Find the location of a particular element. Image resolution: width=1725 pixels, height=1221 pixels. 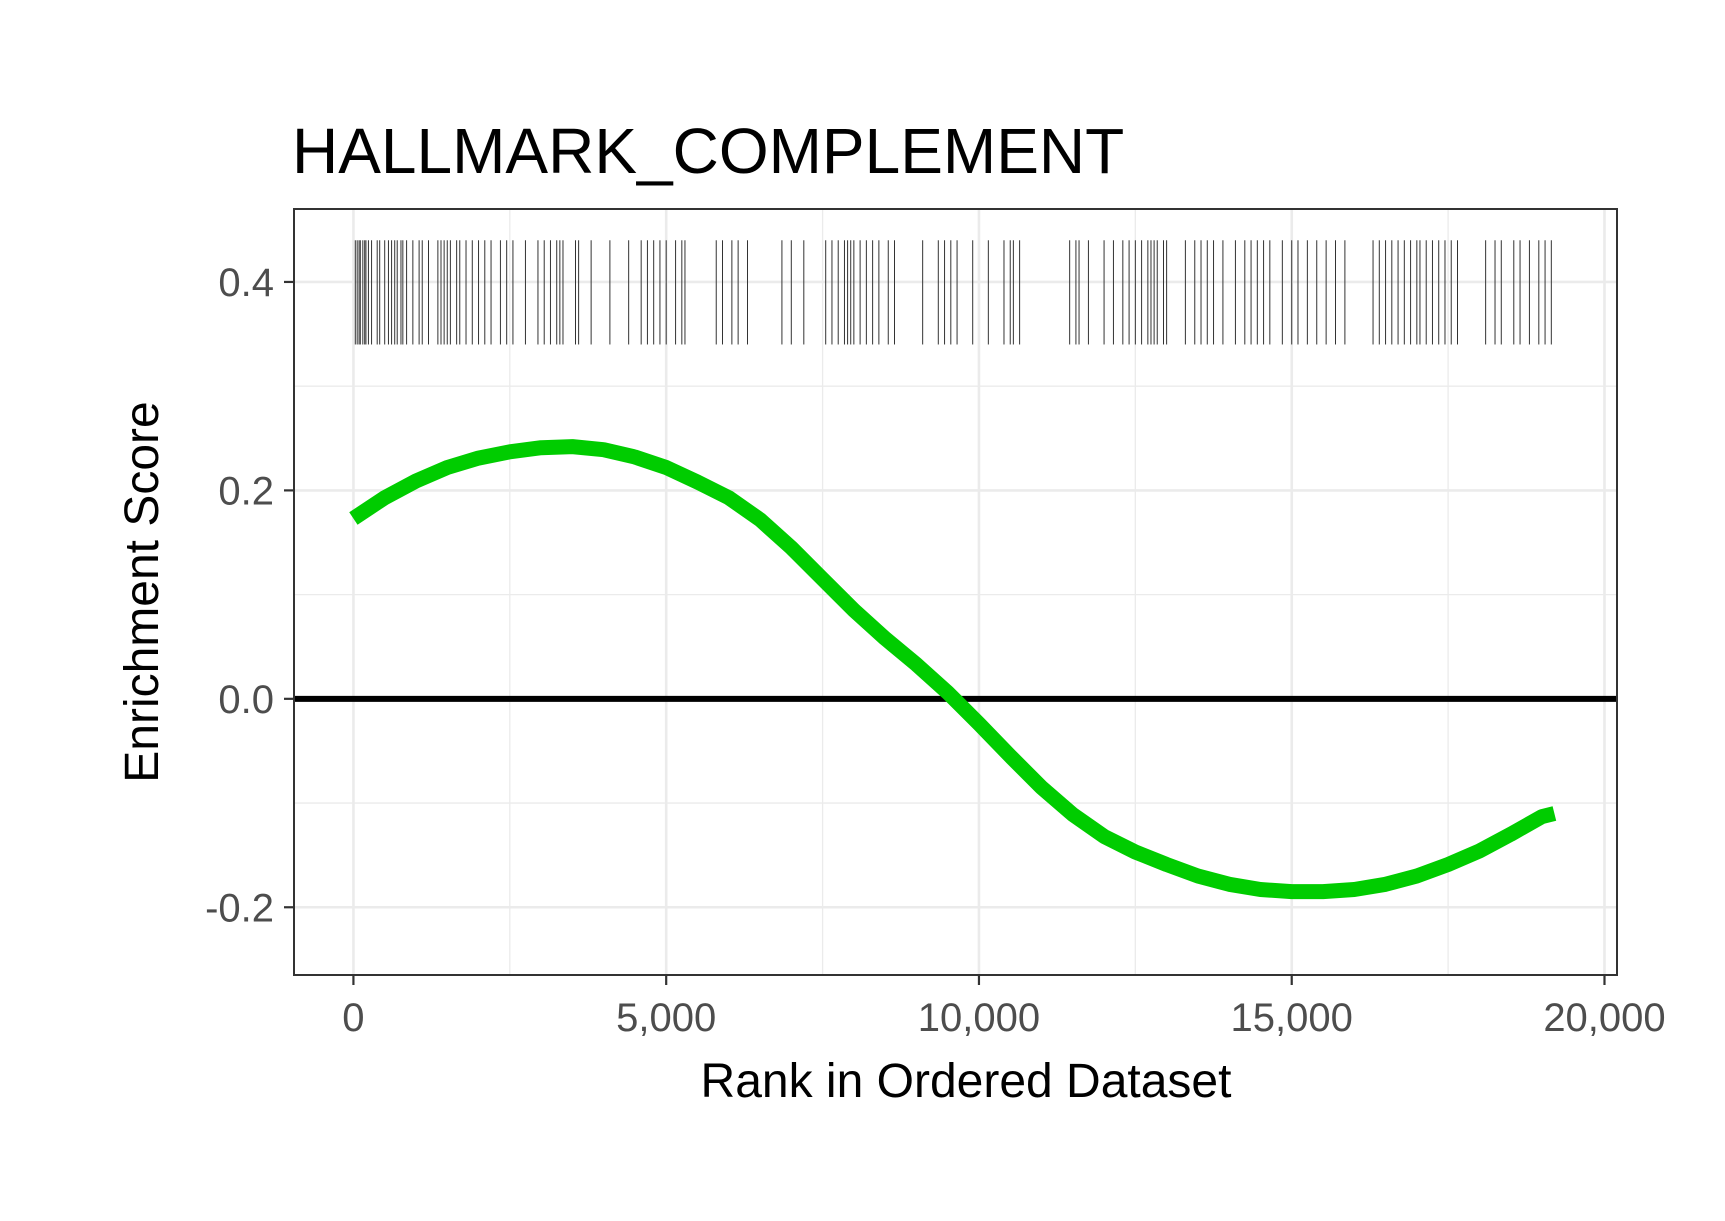

y-tick-label: 0.2 is located at coordinates (246, 491).